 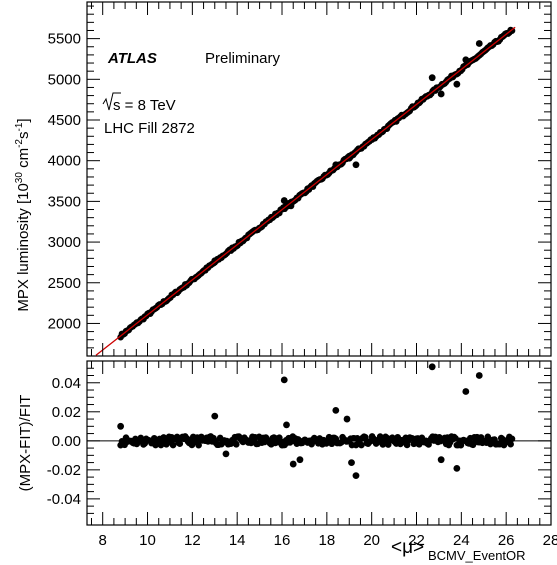 What do you see at coordinates (461, 540) in the screenshot?
I see `x-tick-label: 24` at bounding box center [461, 540].